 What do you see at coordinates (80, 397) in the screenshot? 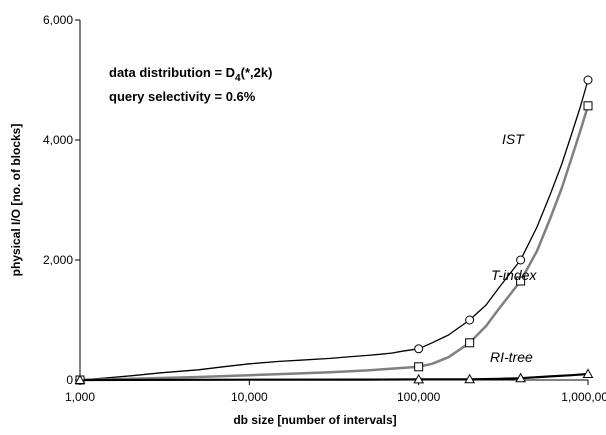
I see `x-tick-label: 1,000` at bounding box center [80, 397].